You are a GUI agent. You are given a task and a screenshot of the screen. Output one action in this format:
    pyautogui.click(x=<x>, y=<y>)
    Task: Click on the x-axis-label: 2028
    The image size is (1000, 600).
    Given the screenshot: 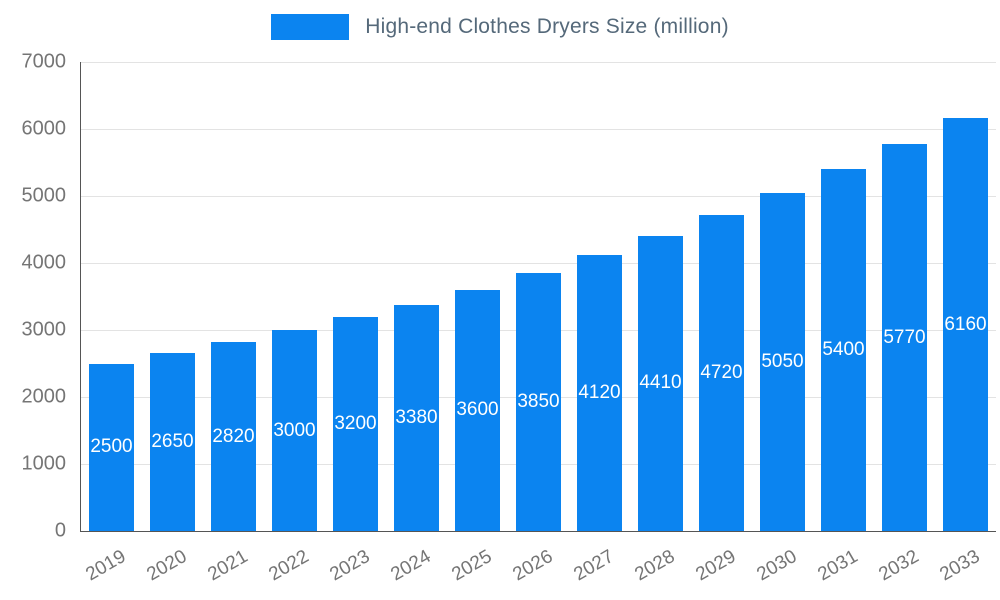 What is the action you would take?
    pyautogui.click(x=654, y=566)
    